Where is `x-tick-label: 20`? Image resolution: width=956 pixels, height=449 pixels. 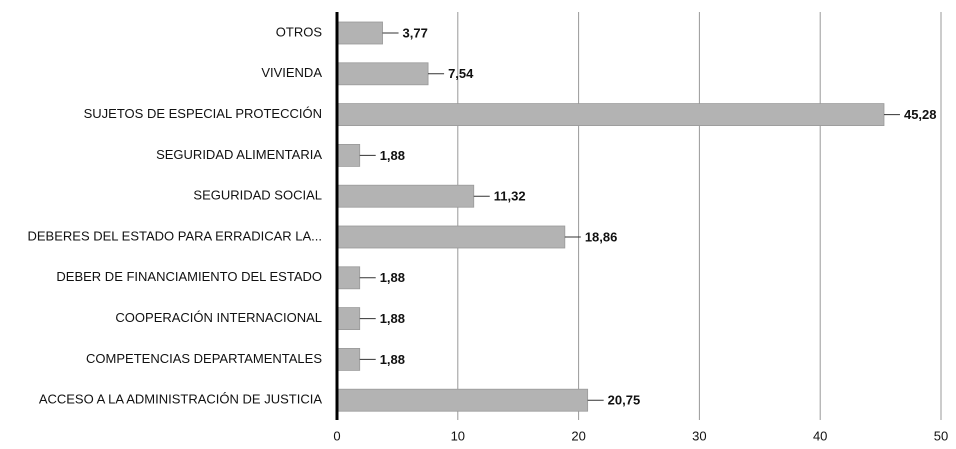
x-tick-label: 20 is located at coordinates (578, 435).